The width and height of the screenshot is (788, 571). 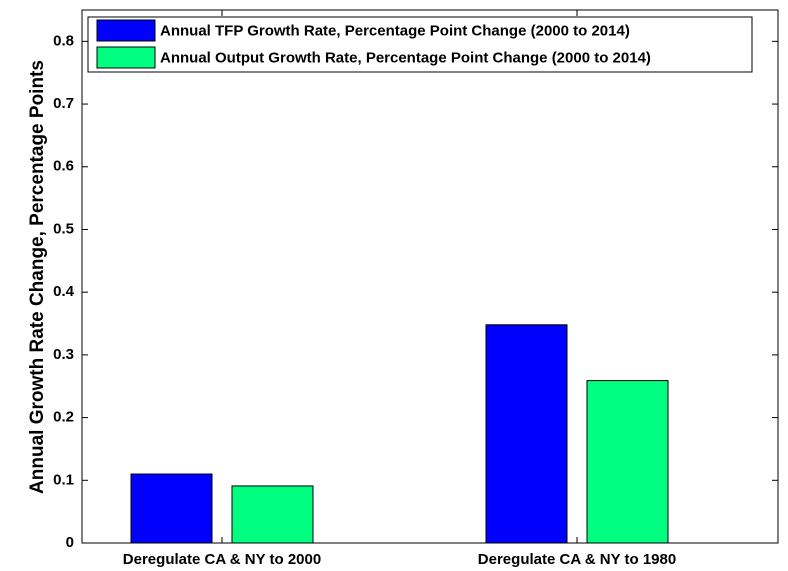 I want to click on x-tick-label: Deregulate CA & NY to 1980, so click(x=577, y=559).